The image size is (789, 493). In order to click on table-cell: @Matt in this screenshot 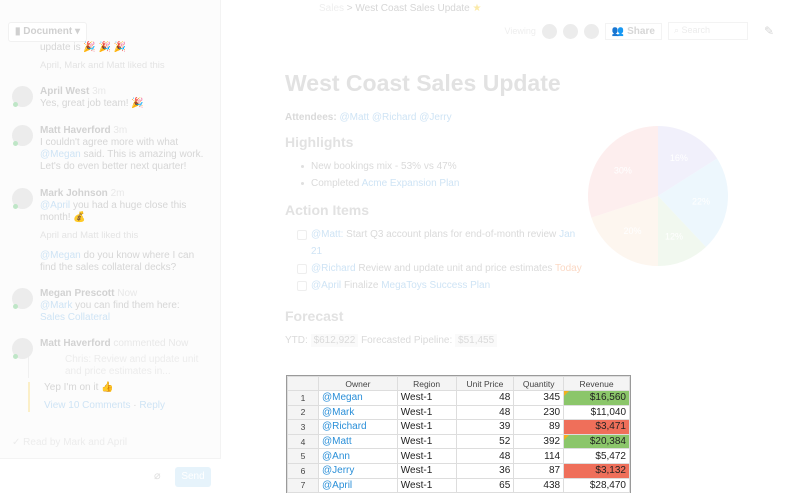, I will do `click(358, 441)`.